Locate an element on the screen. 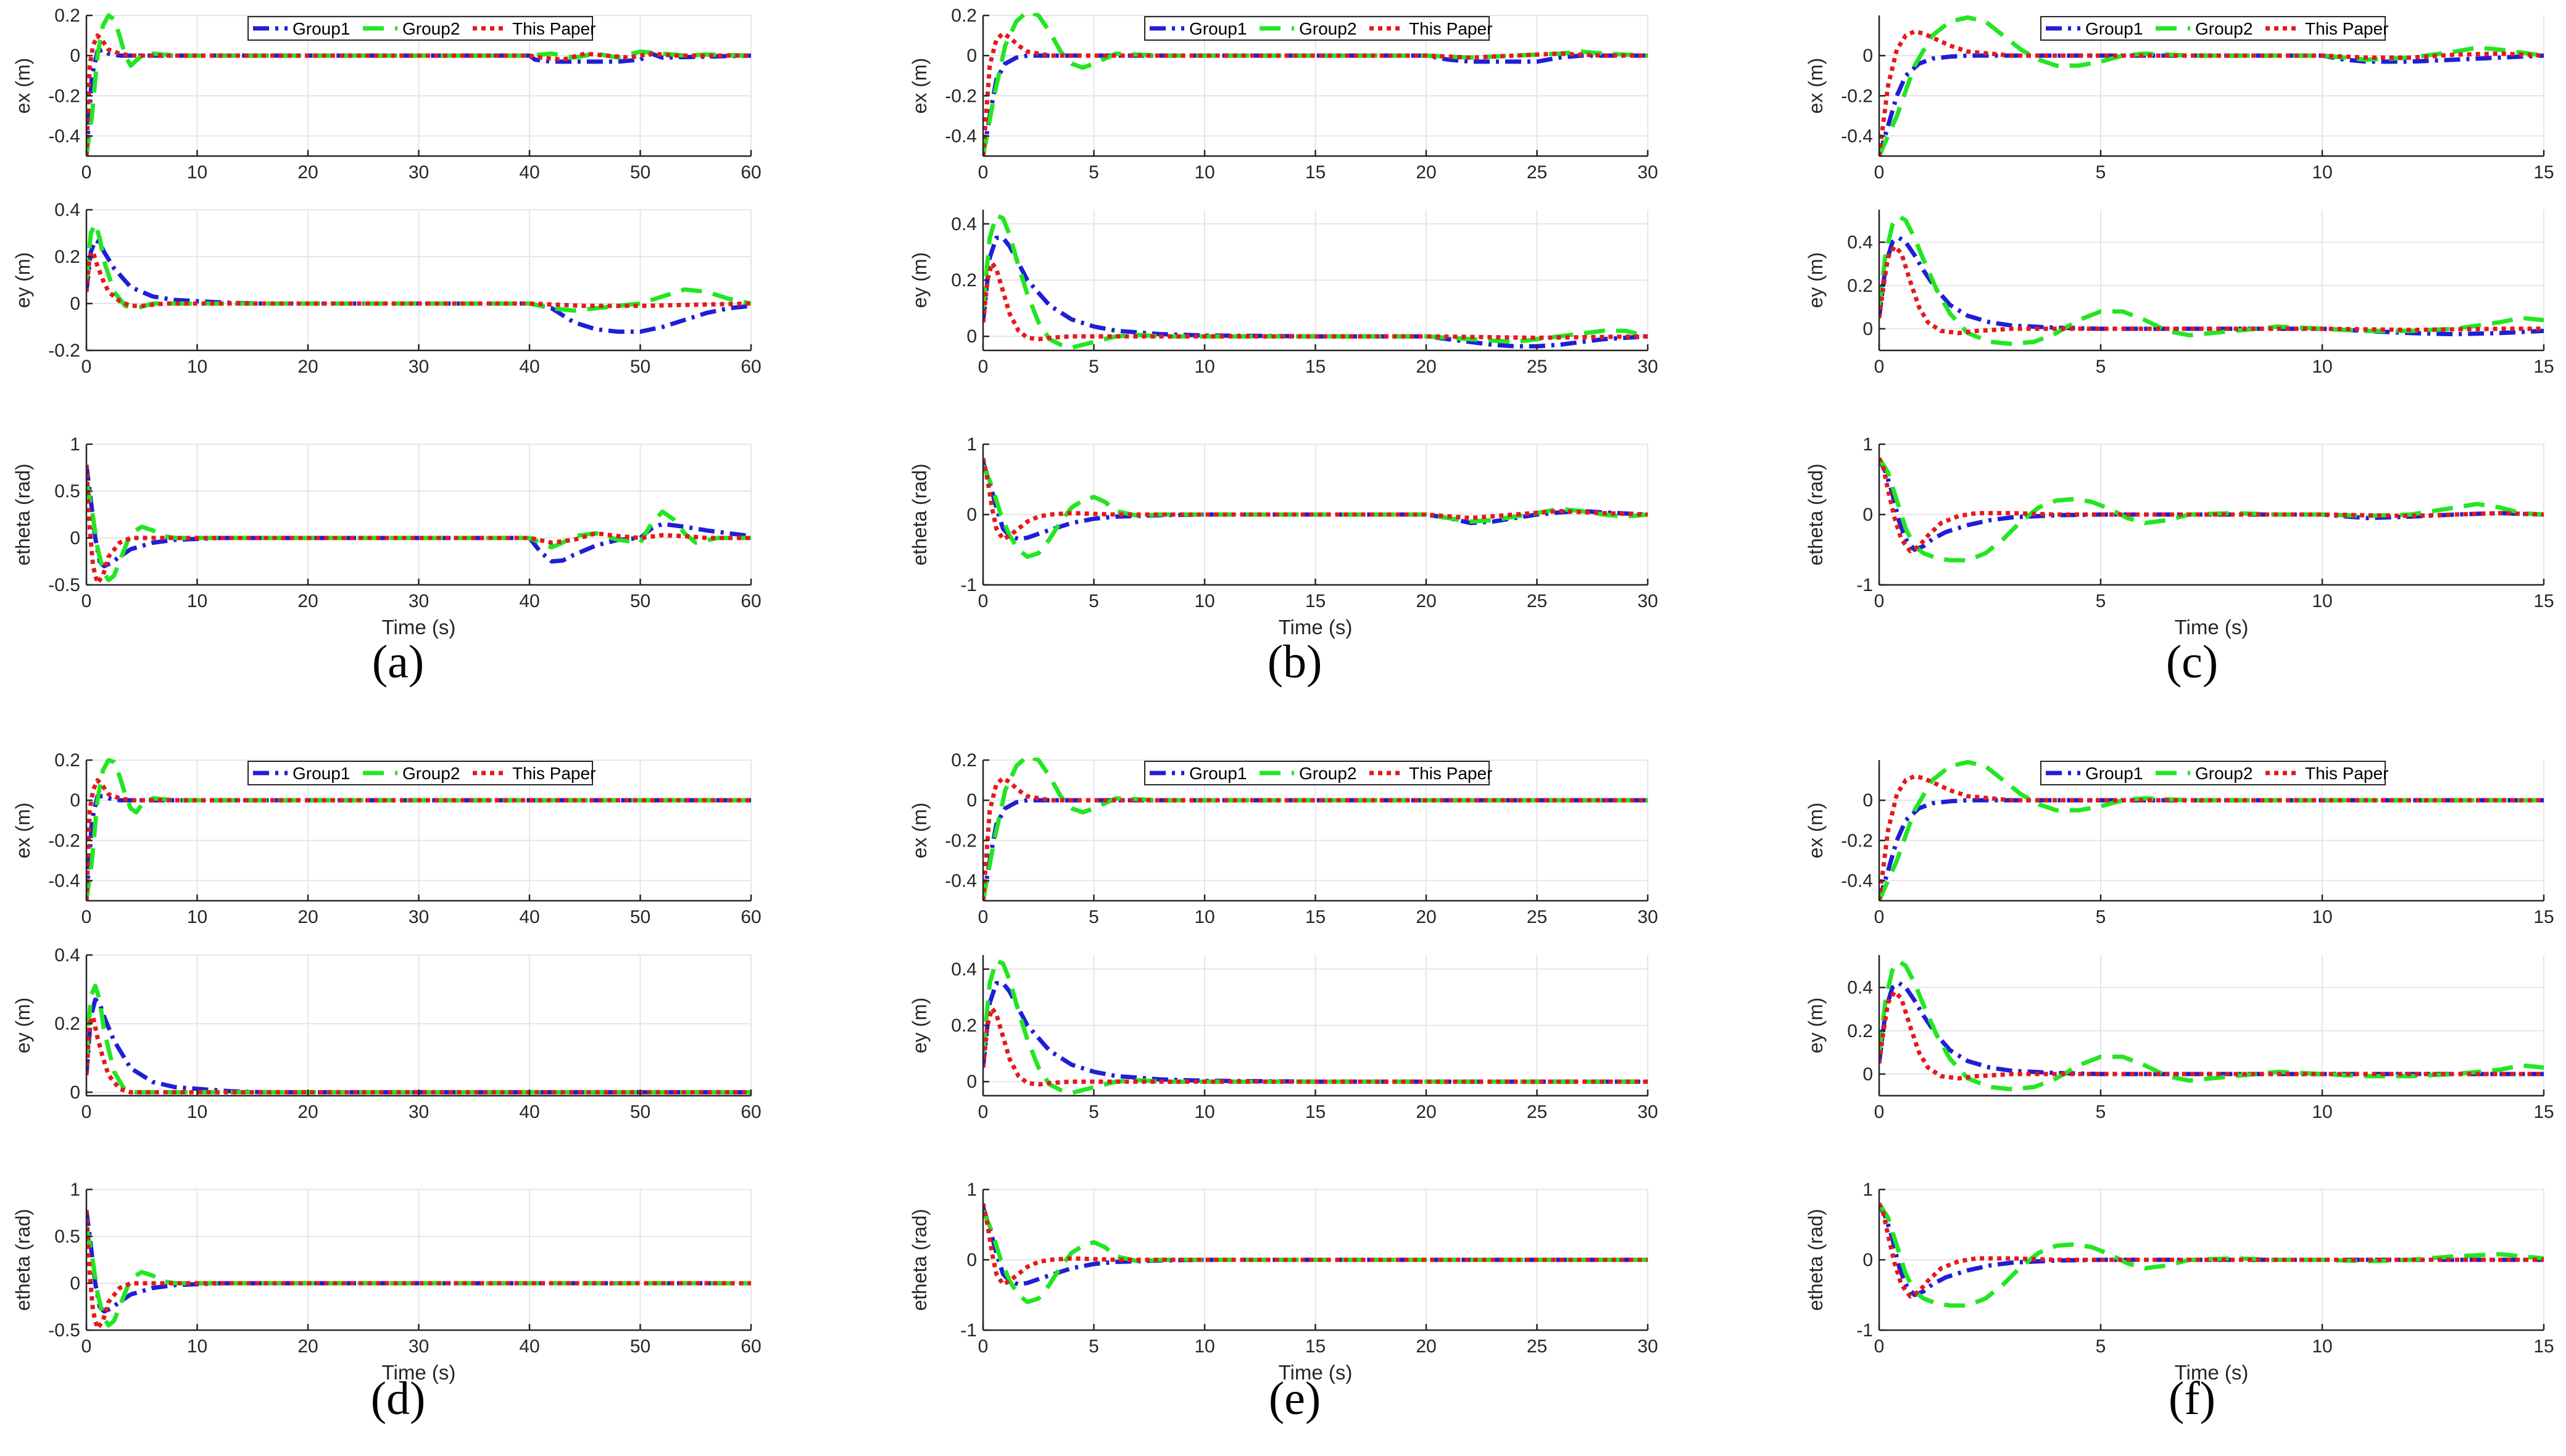  x-tick-label: 60 is located at coordinates (751, 1112).